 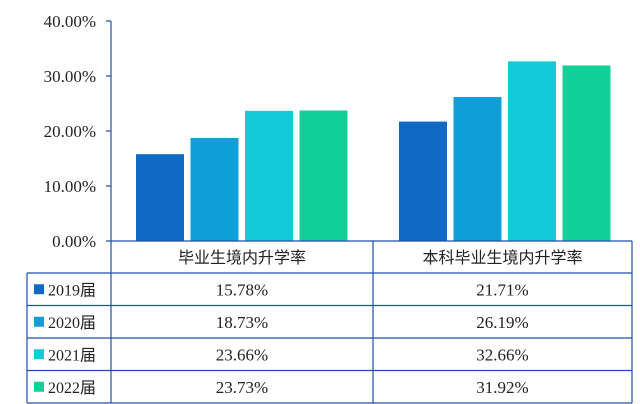 What do you see at coordinates (72, 388) in the screenshot?
I see `legend-label: 2022届` at bounding box center [72, 388].